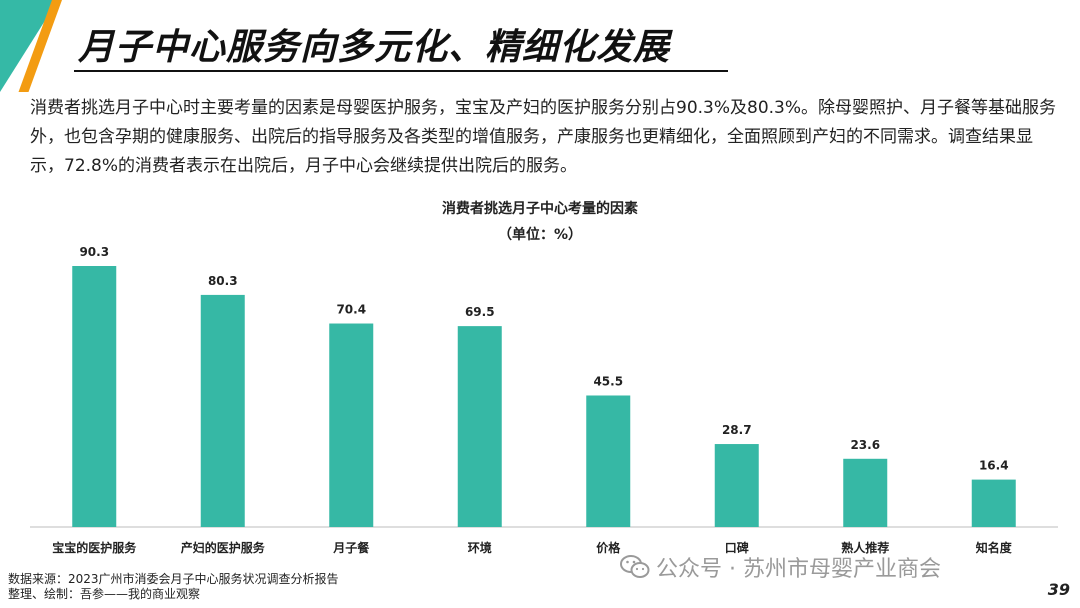  What do you see at coordinates (480, 547) in the screenshot?
I see `x-tick-label: 环境` at bounding box center [480, 547].